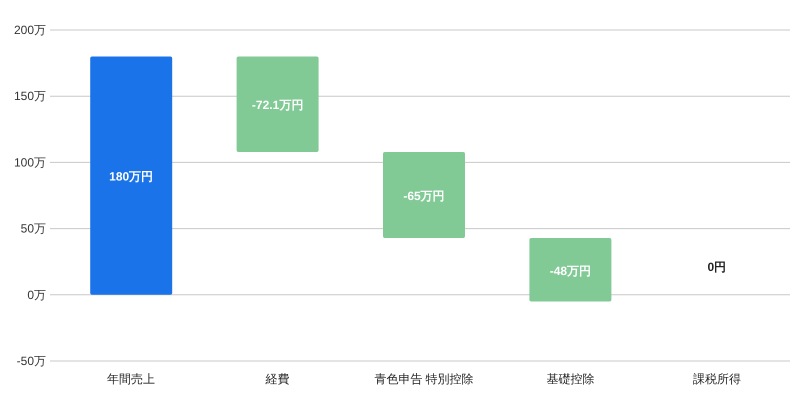 This screenshot has height=400, width=800. Describe the element at coordinates (424, 379) in the screenshot. I see `x-tick-label: 青色申告 特別控除` at that location.